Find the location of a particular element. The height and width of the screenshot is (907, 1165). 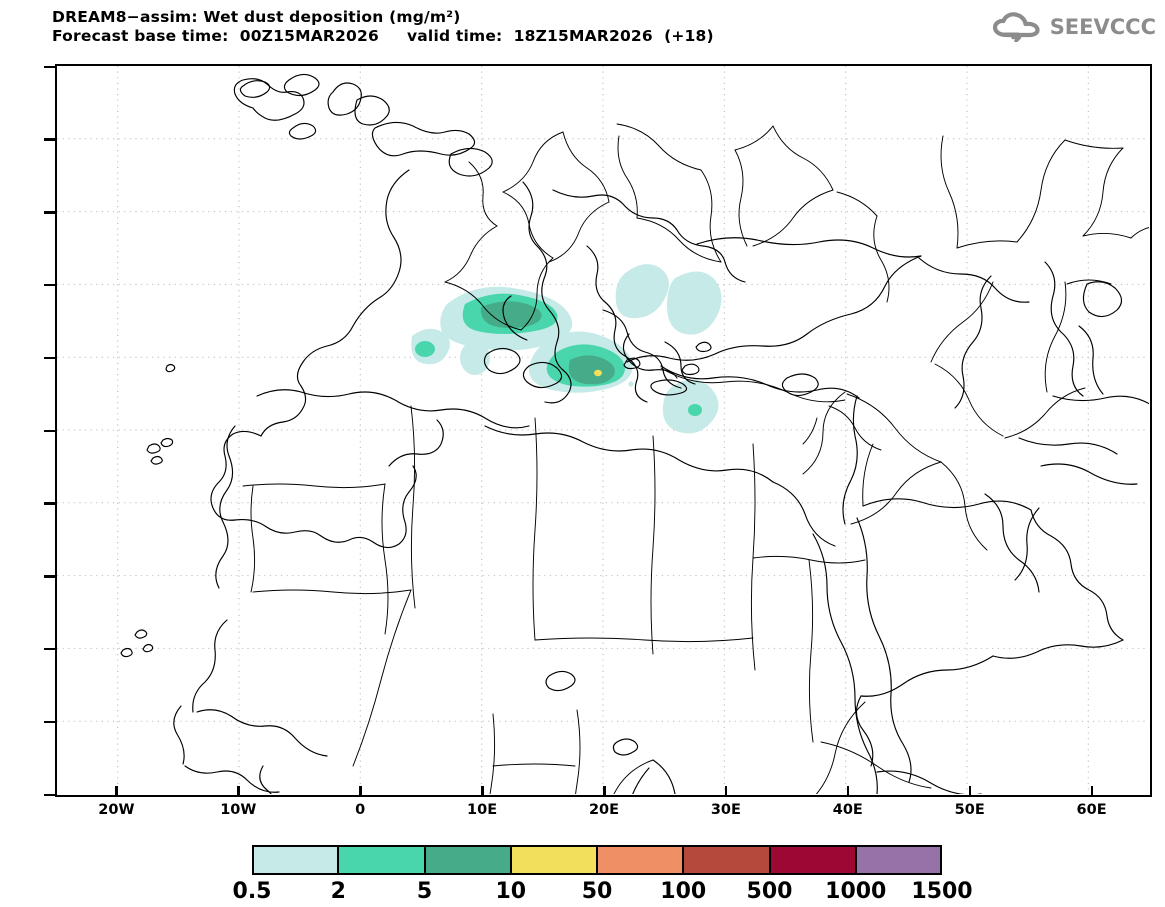

colorbar-boundary-label-500: 500 is located at coordinates (769, 891).